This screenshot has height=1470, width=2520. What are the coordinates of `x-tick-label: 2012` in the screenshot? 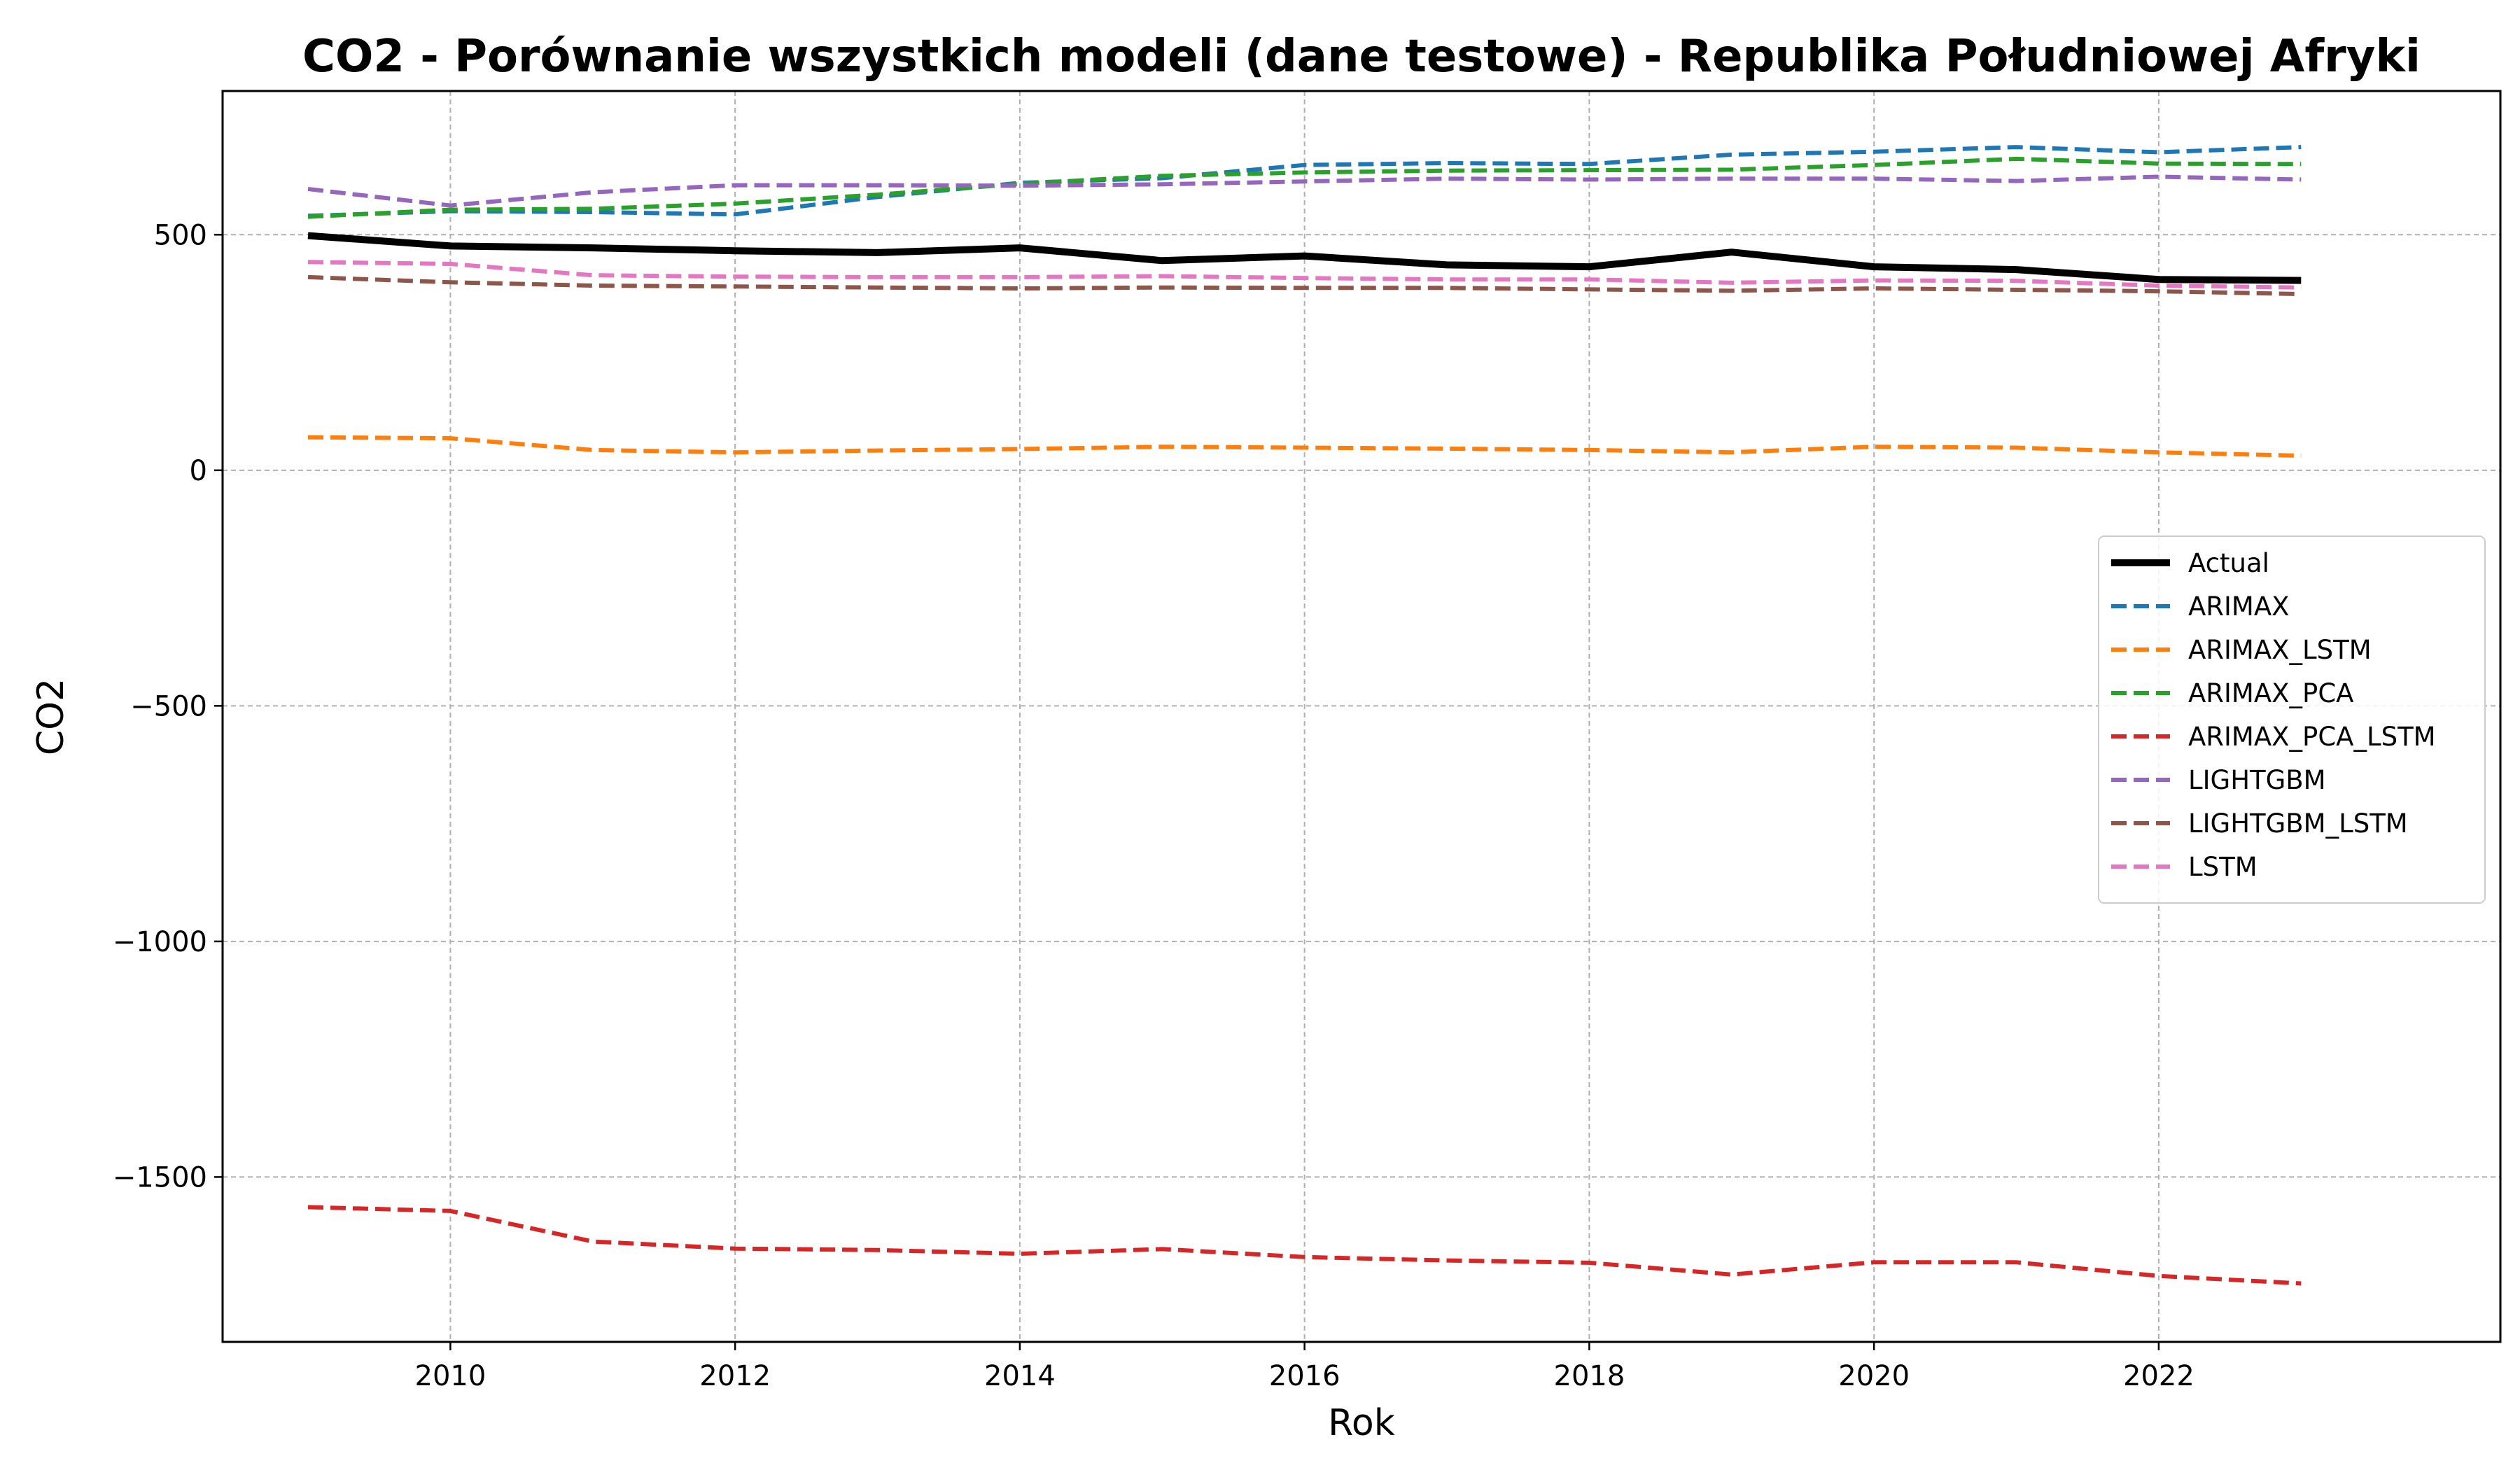 It's located at (735, 1376).